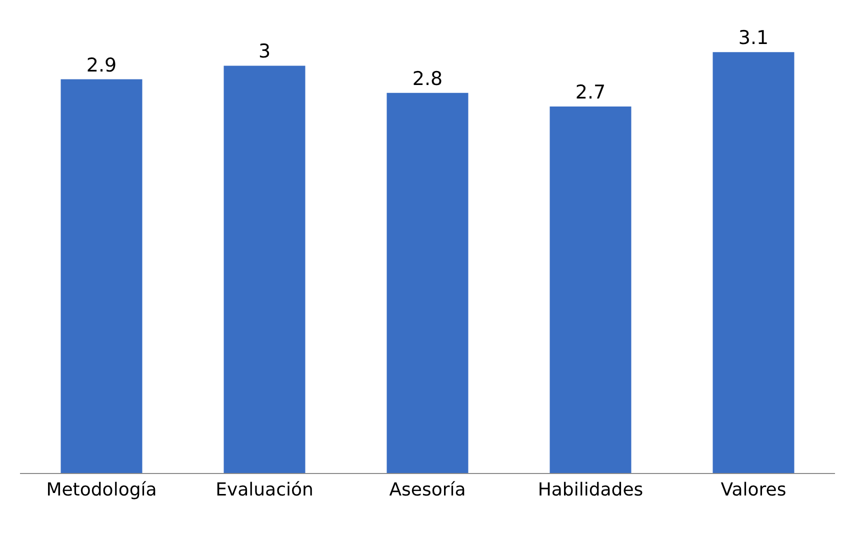  What do you see at coordinates (427, 79) in the screenshot?
I see `data-label: 2.8` at bounding box center [427, 79].